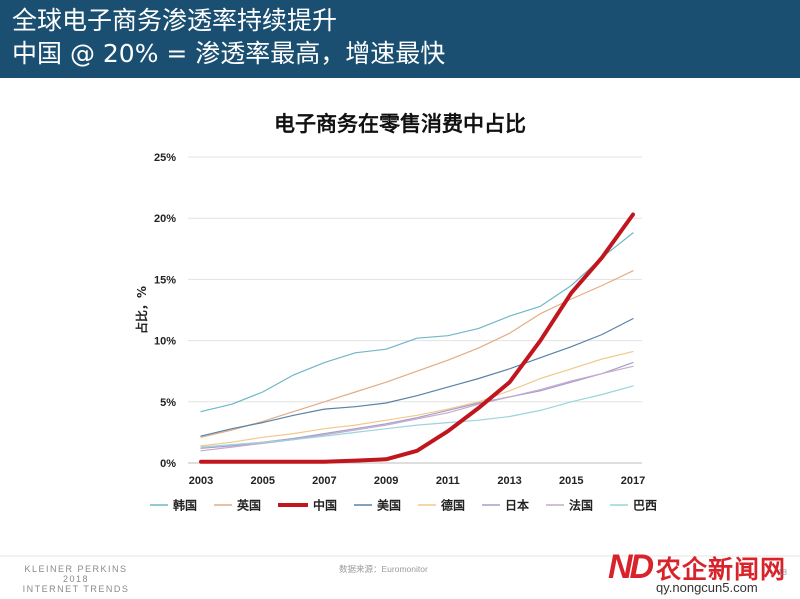 The image size is (800, 599). What do you see at coordinates (453, 505) in the screenshot?
I see `legend-label: 德国` at bounding box center [453, 505].